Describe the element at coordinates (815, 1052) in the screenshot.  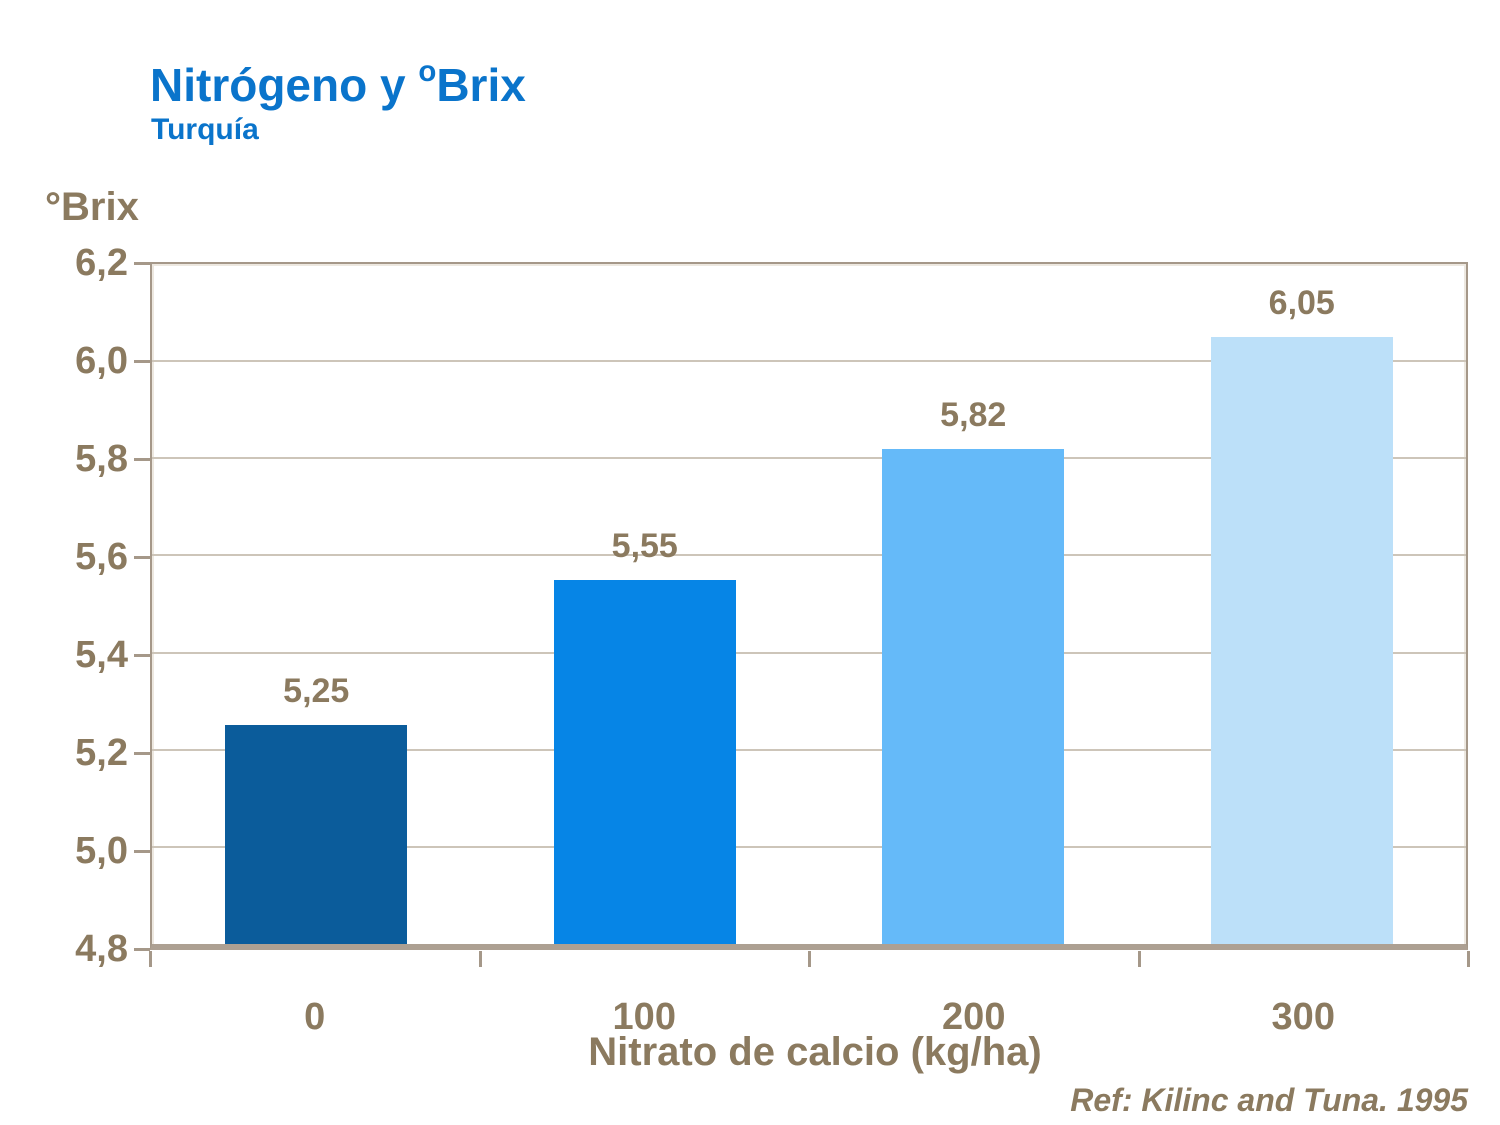
I see `x-axis-title: Nitrato de calcio (kg/ha)` at that location.